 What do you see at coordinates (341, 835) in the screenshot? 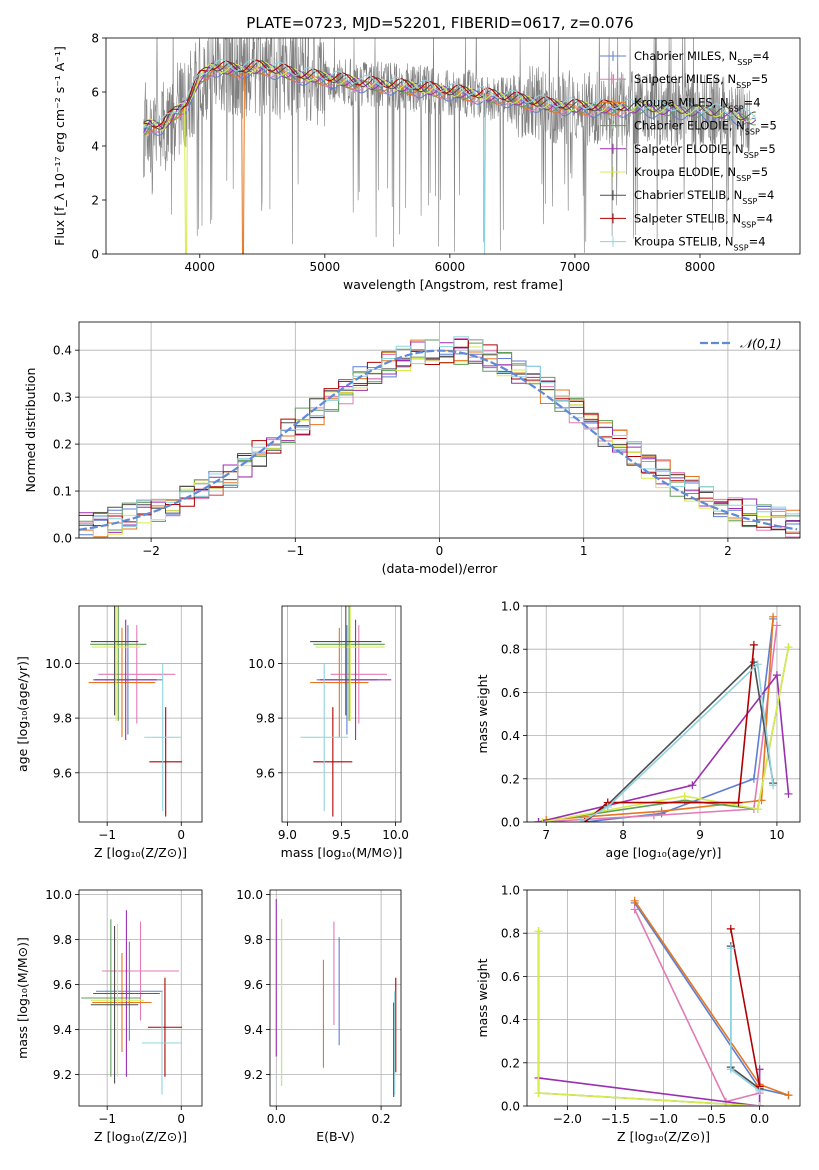
I see `x-tick-label: 9.5` at bounding box center [341, 835].